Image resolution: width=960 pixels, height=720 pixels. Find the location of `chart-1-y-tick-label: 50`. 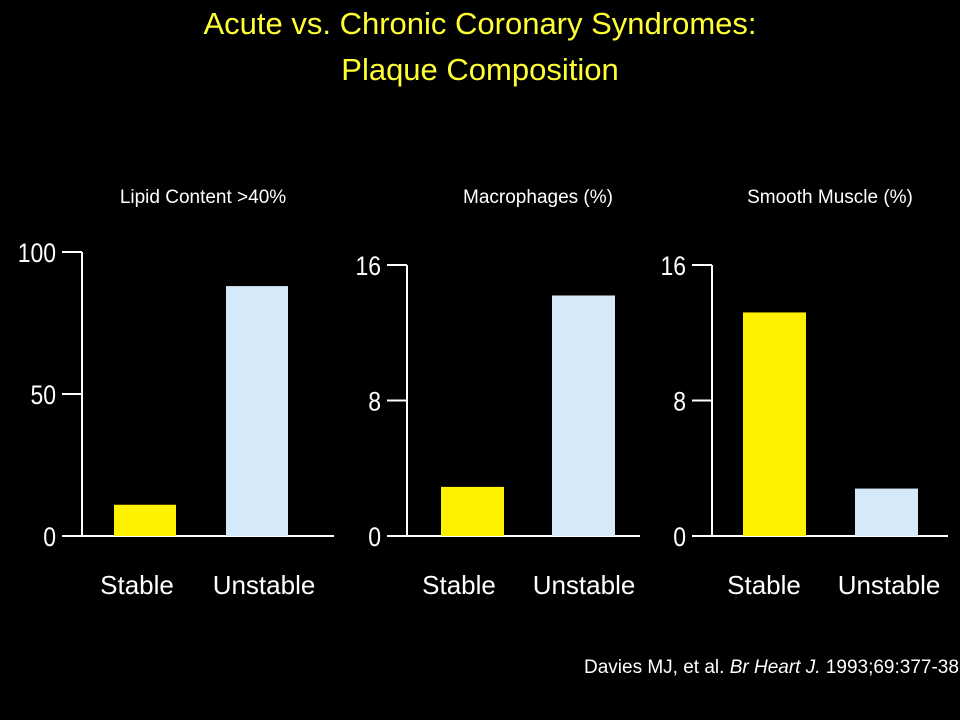

chart-1-y-tick-label: 50 is located at coordinates (43, 395).